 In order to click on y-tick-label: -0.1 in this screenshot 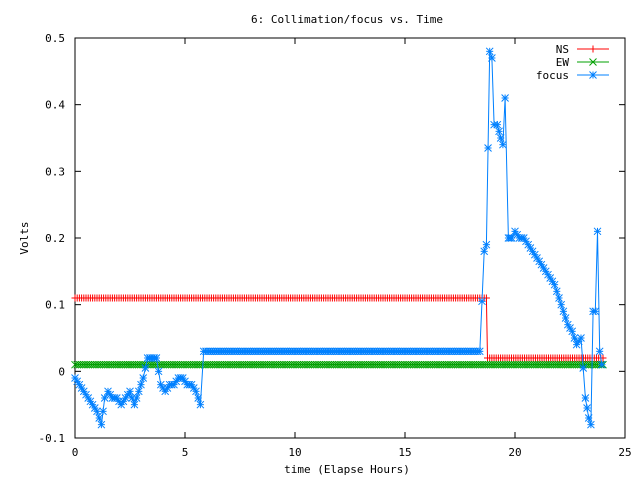, I will do `click(52, 438)`.